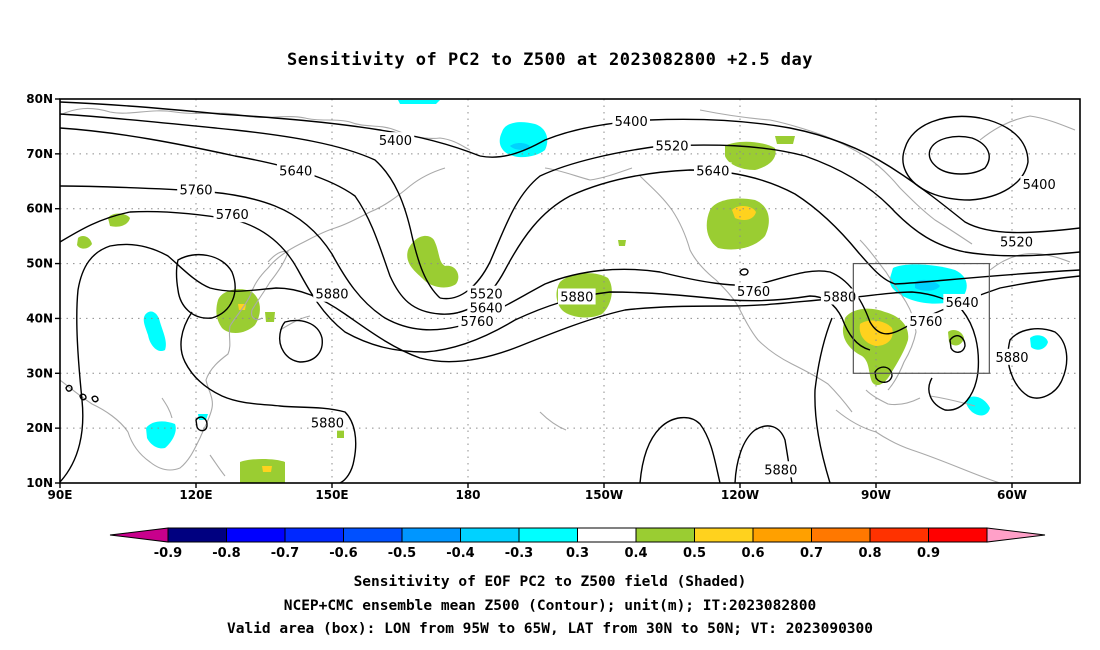 The image size is (1100, 650). I want to click on colorbar-label: 0.6, so click(752, 553).